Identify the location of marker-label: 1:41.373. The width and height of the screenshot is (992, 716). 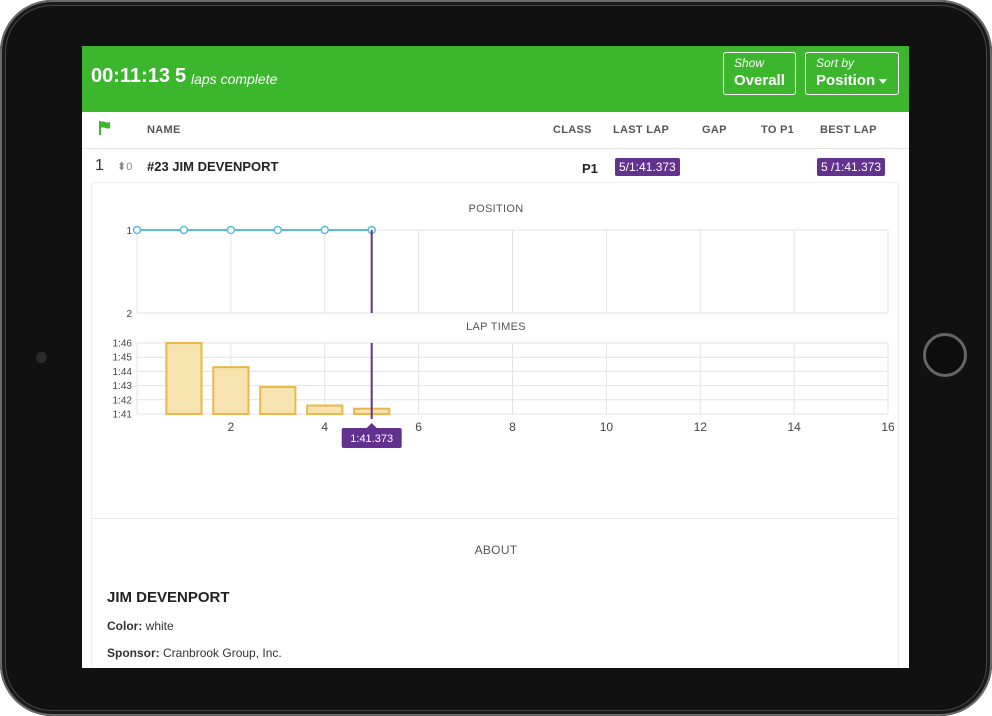
(371, 439).